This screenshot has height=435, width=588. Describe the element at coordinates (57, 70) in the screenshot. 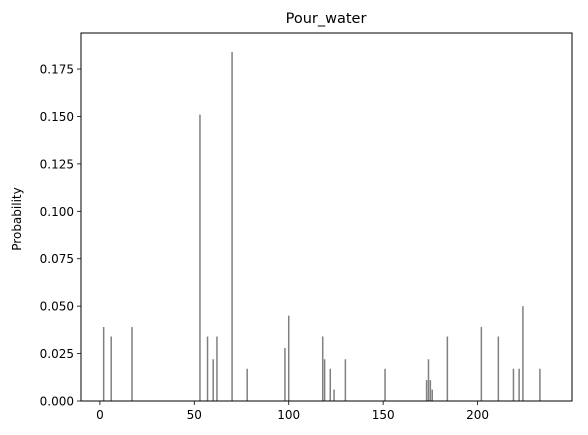

I see `y-tick-label: 0.175` at that location.